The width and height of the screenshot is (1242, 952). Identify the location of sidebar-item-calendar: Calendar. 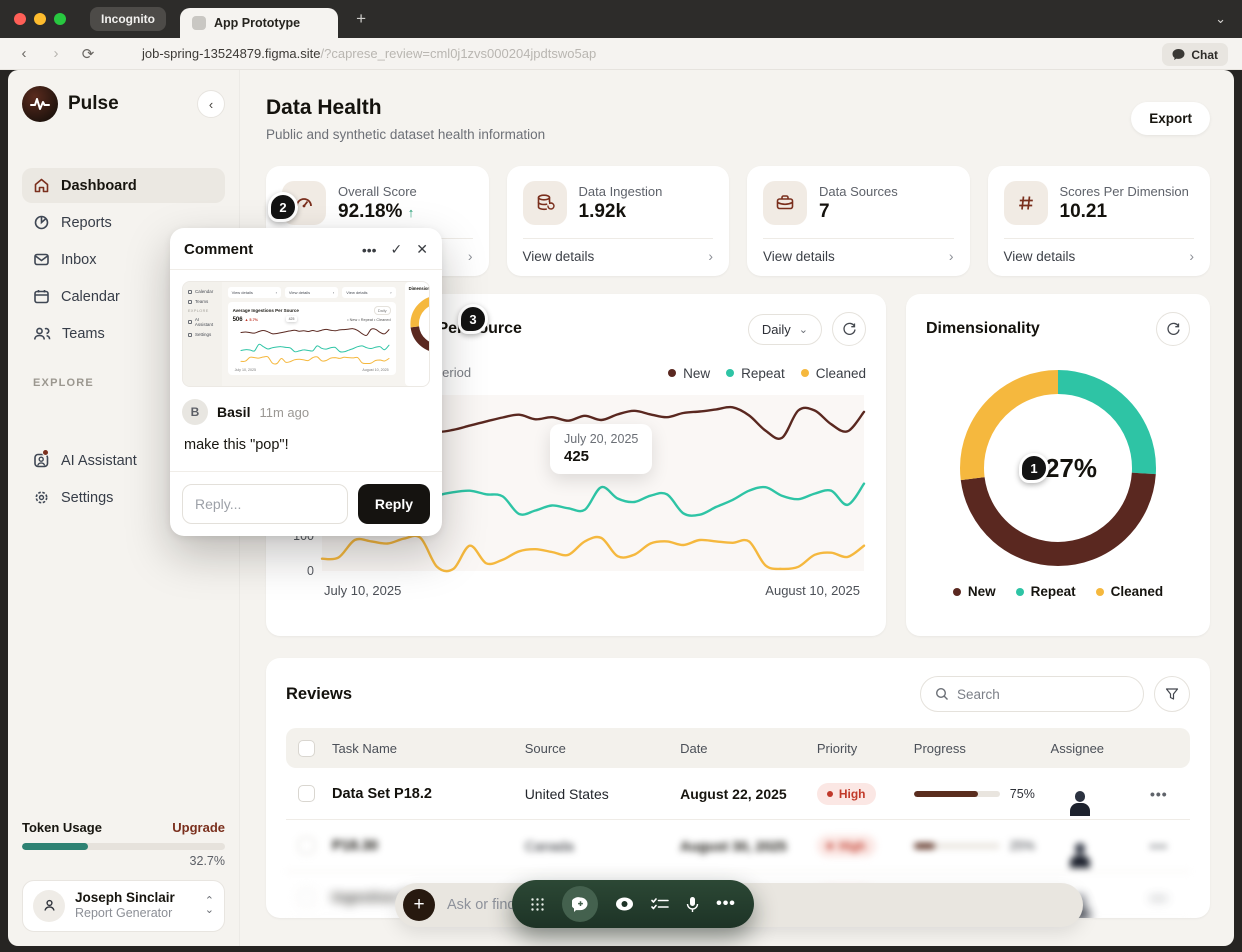
(123, 296).